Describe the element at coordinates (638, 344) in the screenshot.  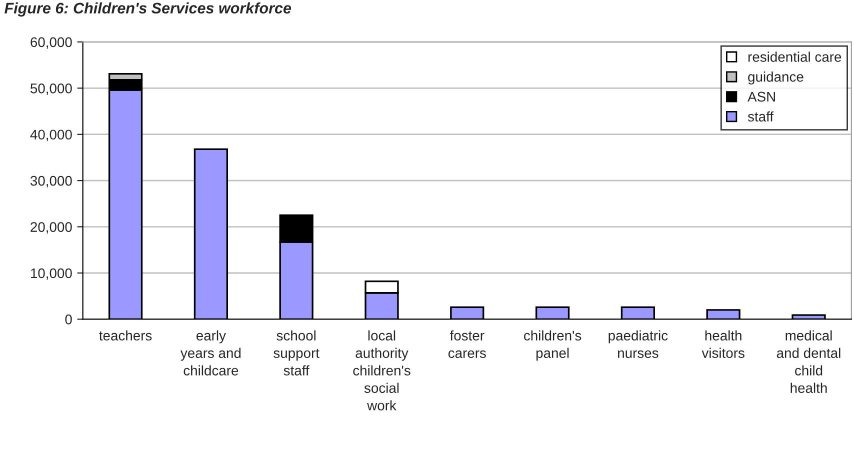
I see `x-tick-label: paediatric nurses` at that location.